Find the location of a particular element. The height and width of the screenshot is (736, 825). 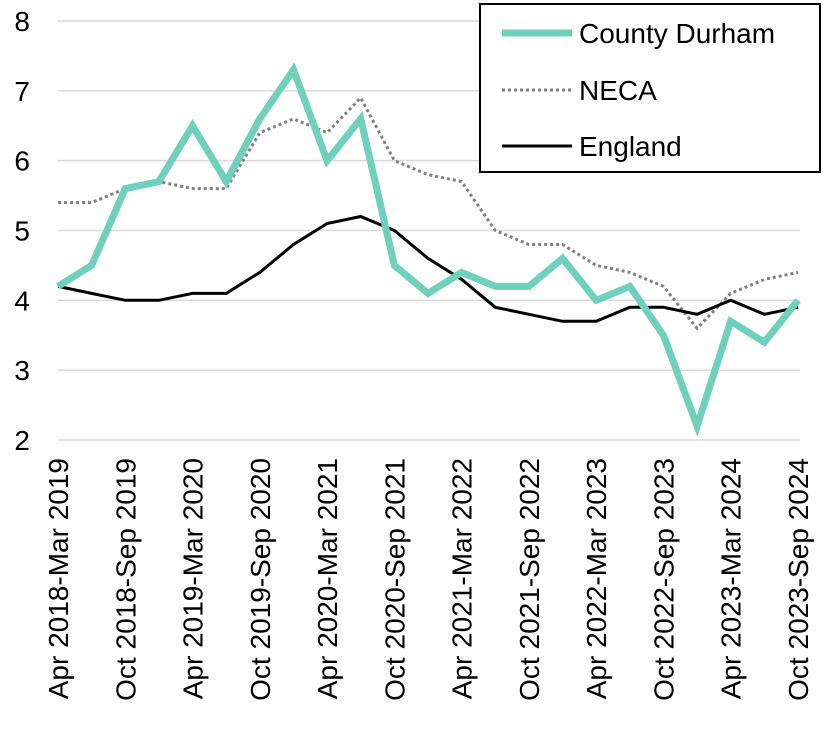

x-tick-label: Apr 2020-Mar 2021 is located at coordinates (327, 578).